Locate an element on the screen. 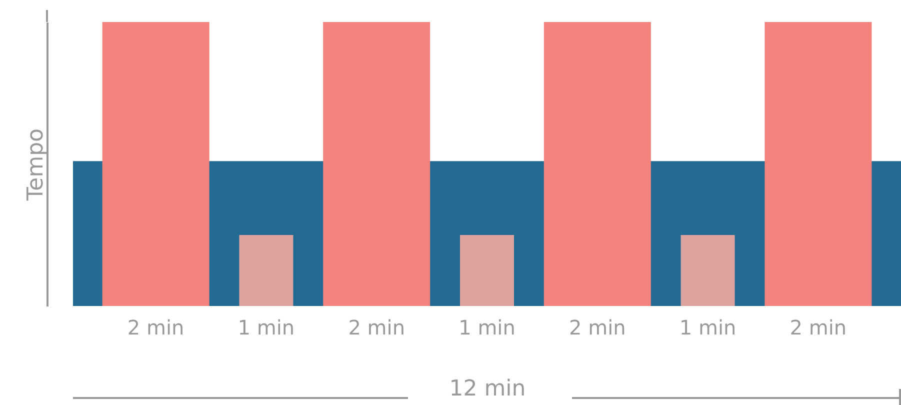 The width and height of the screenshot is (901, 405). x-axis-title: 12 min is located at coordinates (487, 389).